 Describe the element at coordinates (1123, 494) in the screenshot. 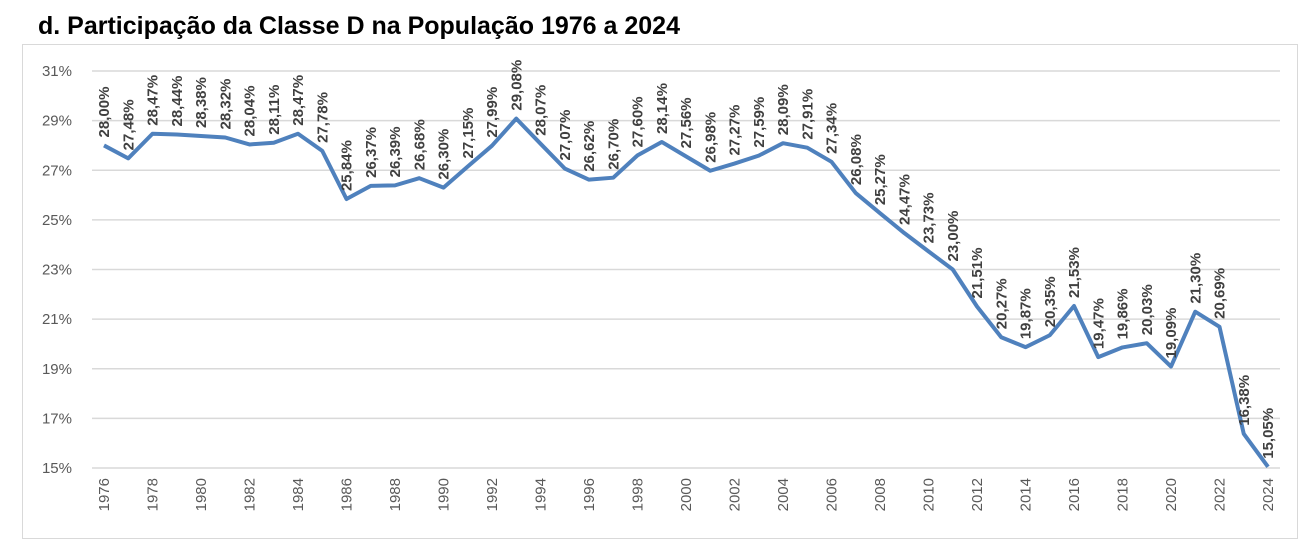

I see `x-tick-label: 2018` at that location.